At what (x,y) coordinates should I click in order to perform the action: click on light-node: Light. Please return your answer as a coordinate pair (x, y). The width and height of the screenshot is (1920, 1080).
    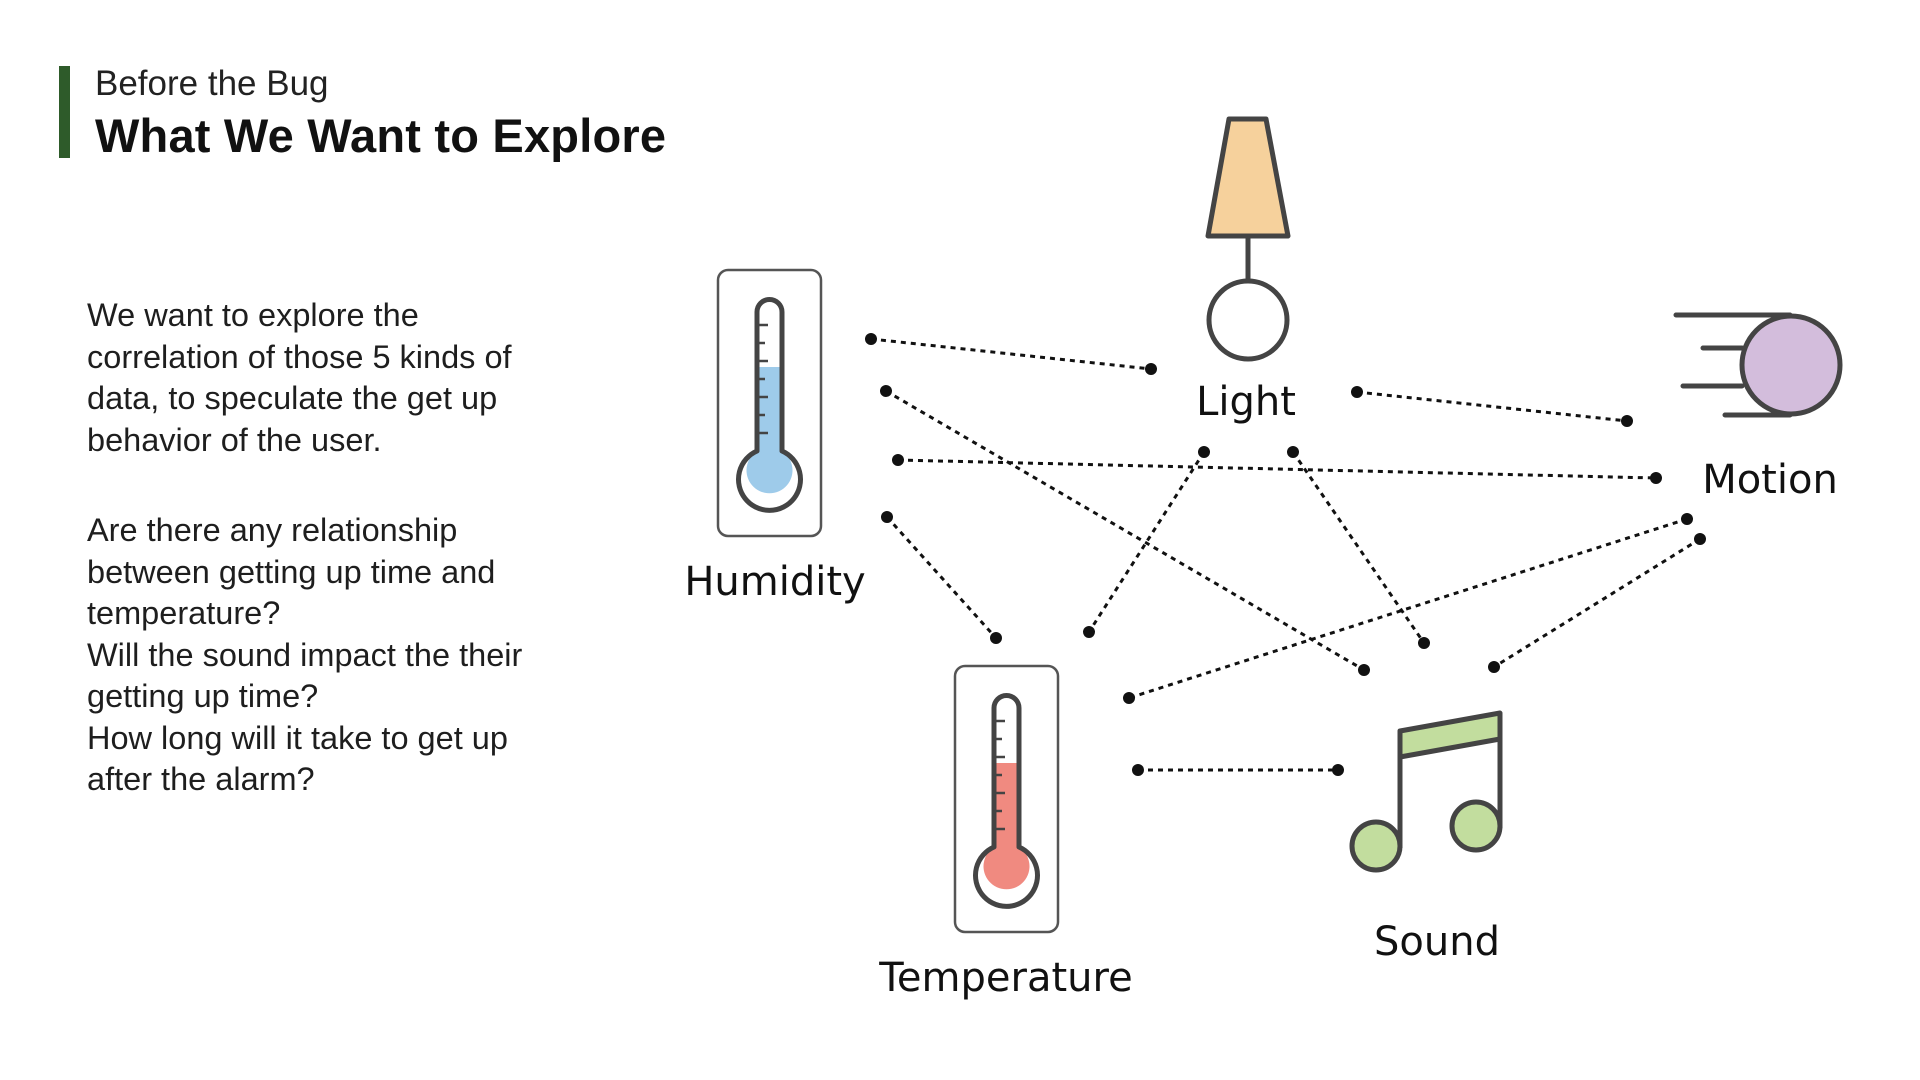
    Looking at the image, I should click on (1246, 270).